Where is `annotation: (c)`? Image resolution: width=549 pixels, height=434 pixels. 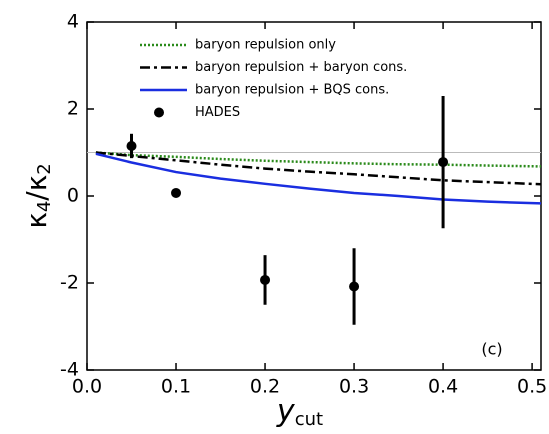
annotation: (c) is located at coordinates (491, 349).